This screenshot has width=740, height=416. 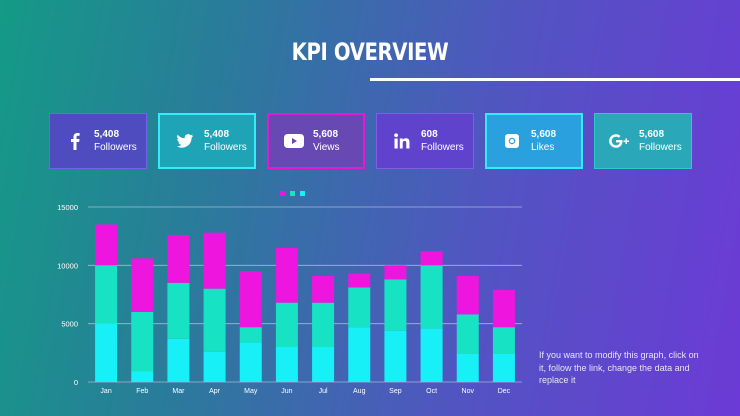 I want to click on y-tick-label: 0, so click(x=76, y=382).